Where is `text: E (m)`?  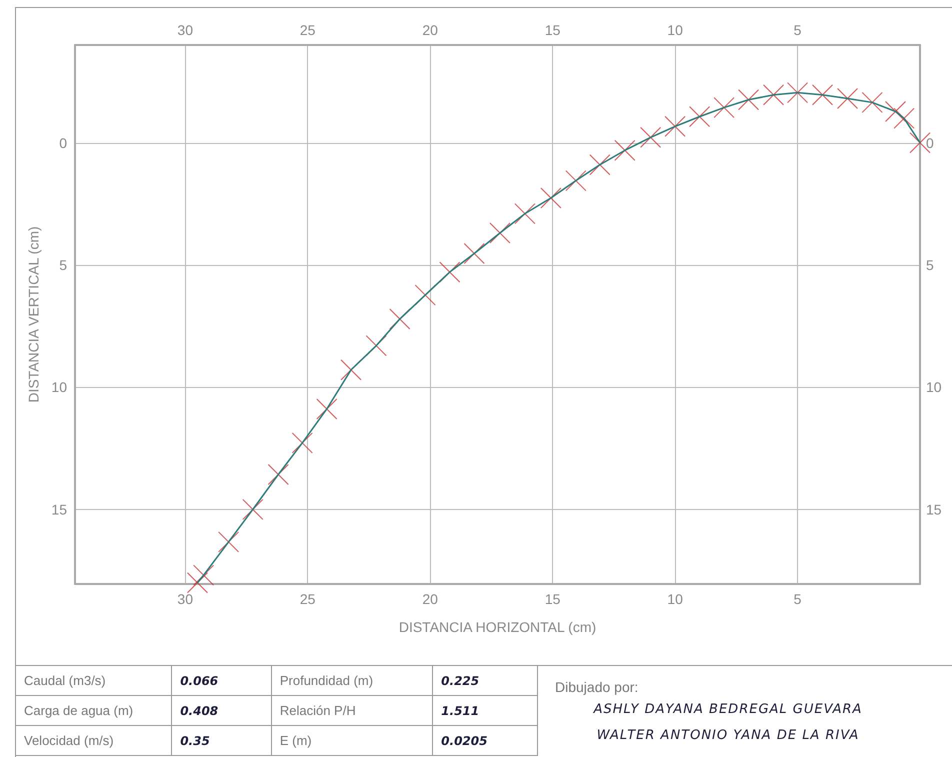 text: E (m) is located at coordinates (352, 741).